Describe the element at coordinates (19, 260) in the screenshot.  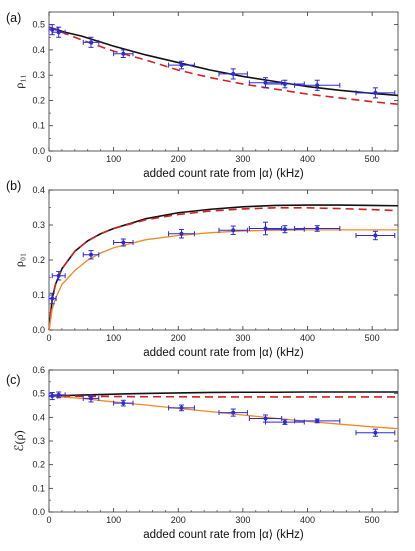
I see `y-axis-label: ρ₀₁` at that location.